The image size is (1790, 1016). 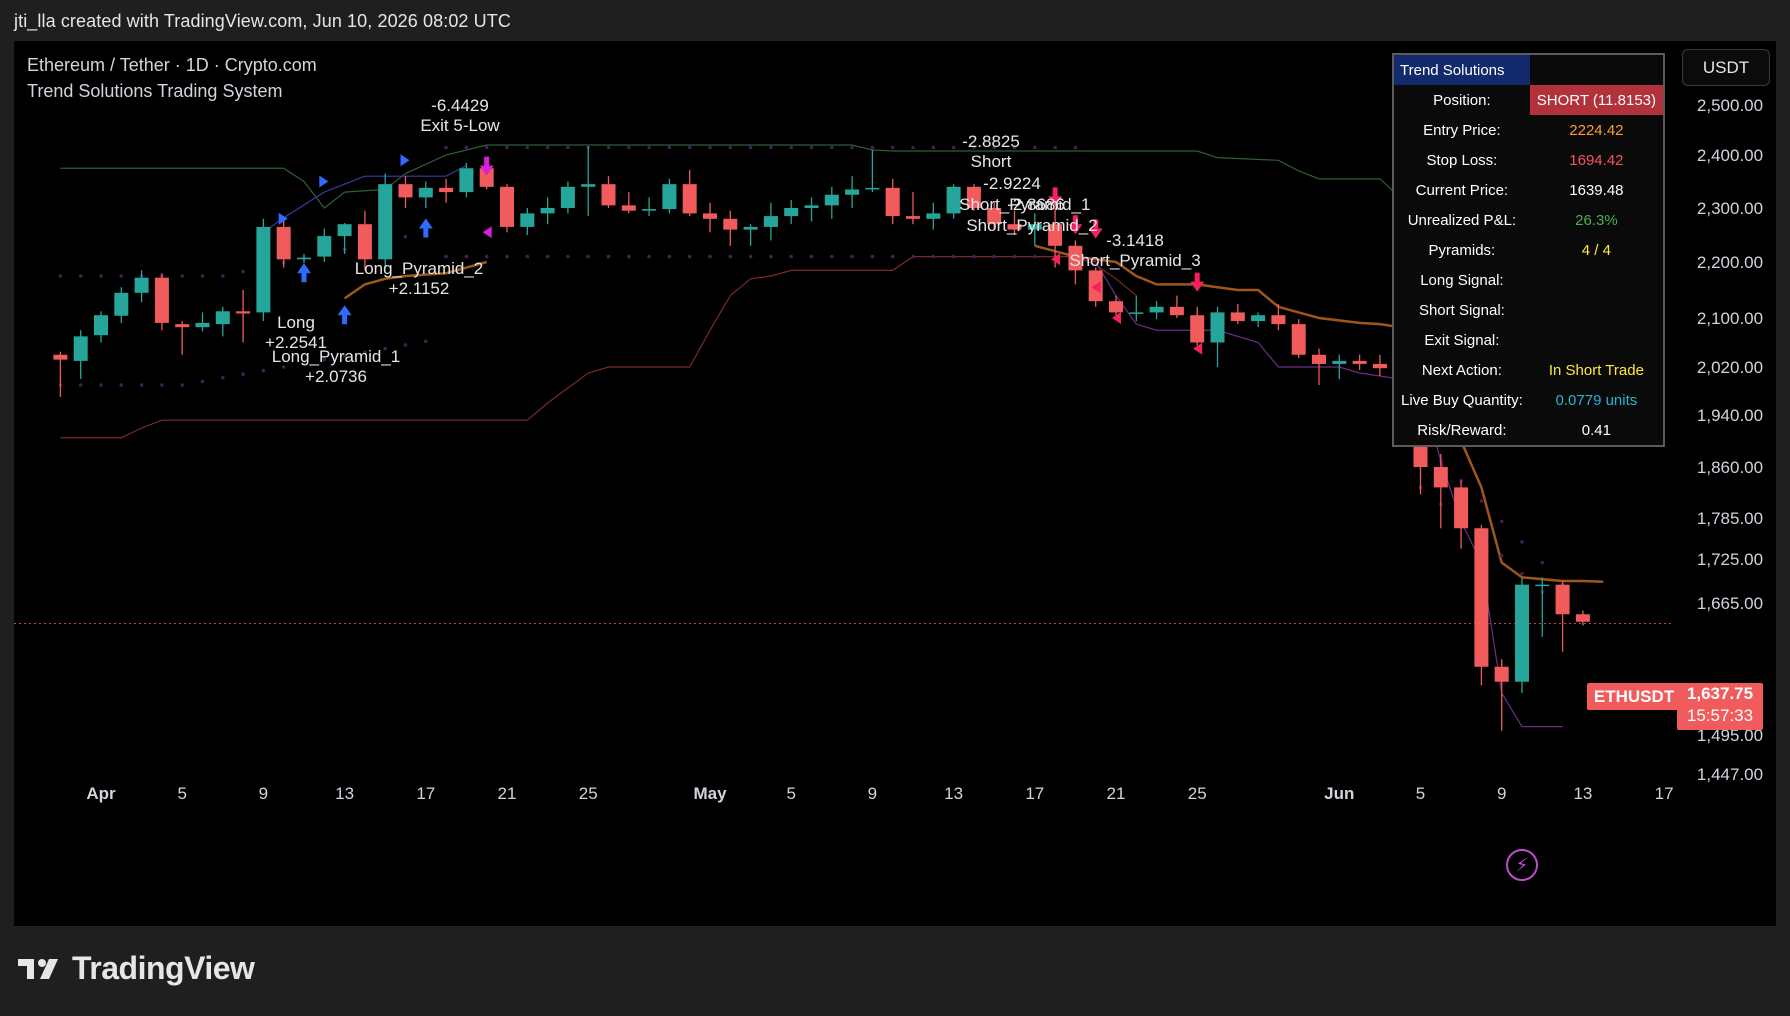 I want to click on panel-row-label: Exit Signal:, so click(x=1462, y=340).